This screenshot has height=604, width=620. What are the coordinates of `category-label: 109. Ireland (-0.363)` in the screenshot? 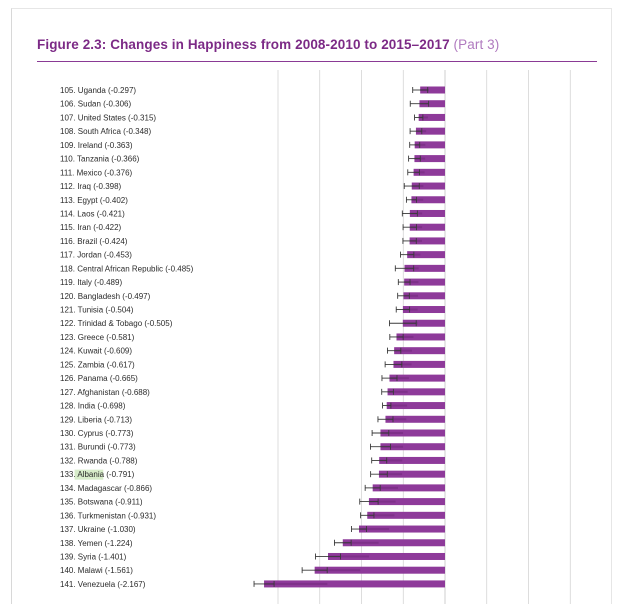 It's located at (96, 145).